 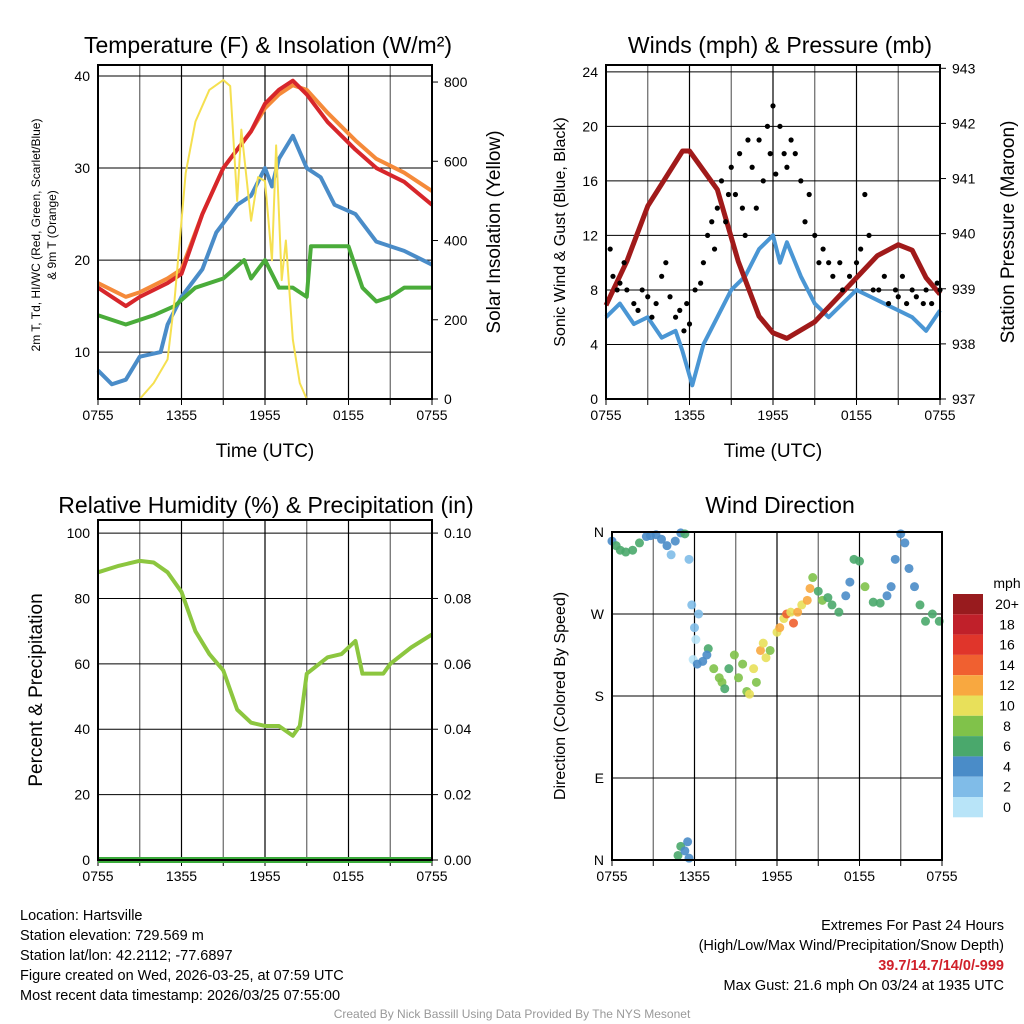 I want to click on lat-lon: Station lat/lon: 42.2112; -77.6897, so click(x=126, y=956).